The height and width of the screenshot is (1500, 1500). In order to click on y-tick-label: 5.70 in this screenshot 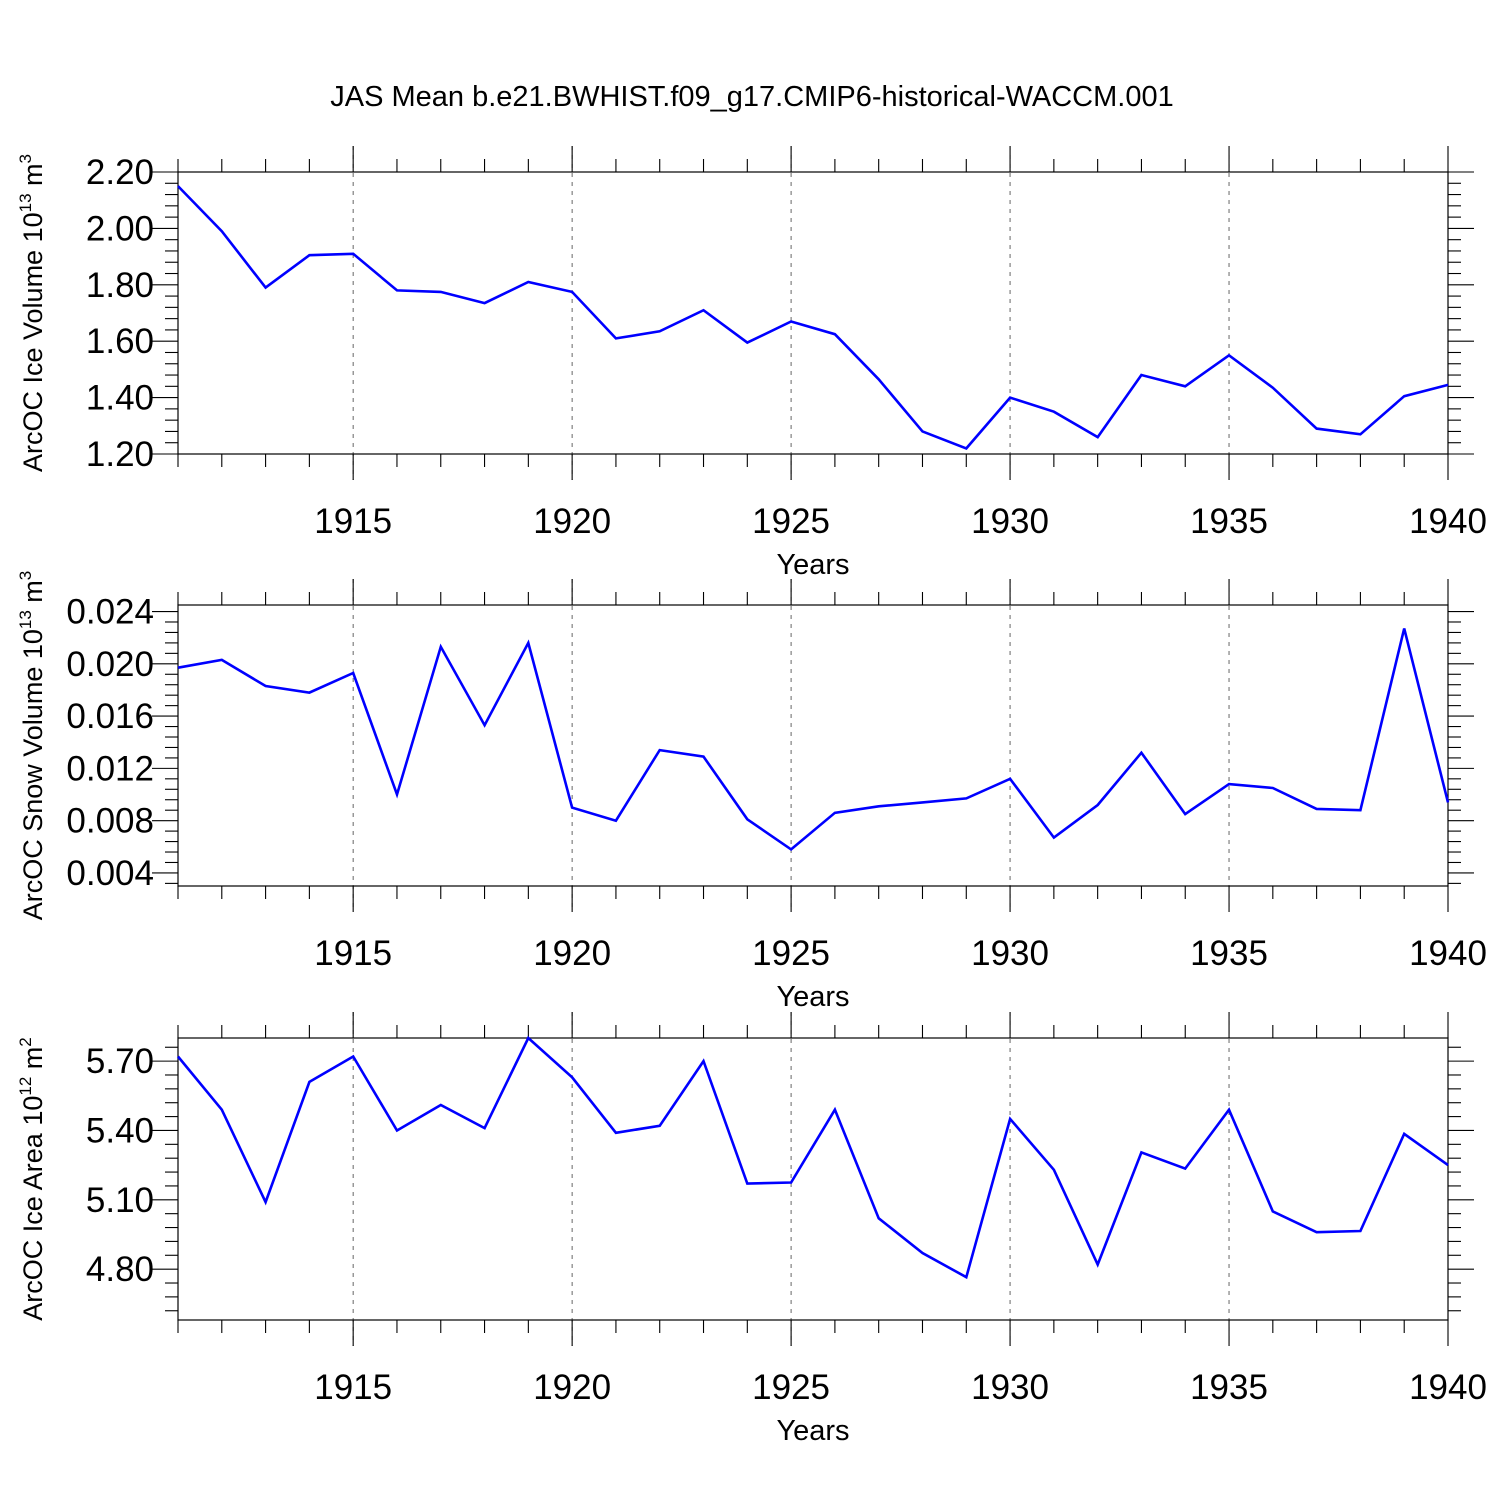, I will do `click(120, 1061)`.